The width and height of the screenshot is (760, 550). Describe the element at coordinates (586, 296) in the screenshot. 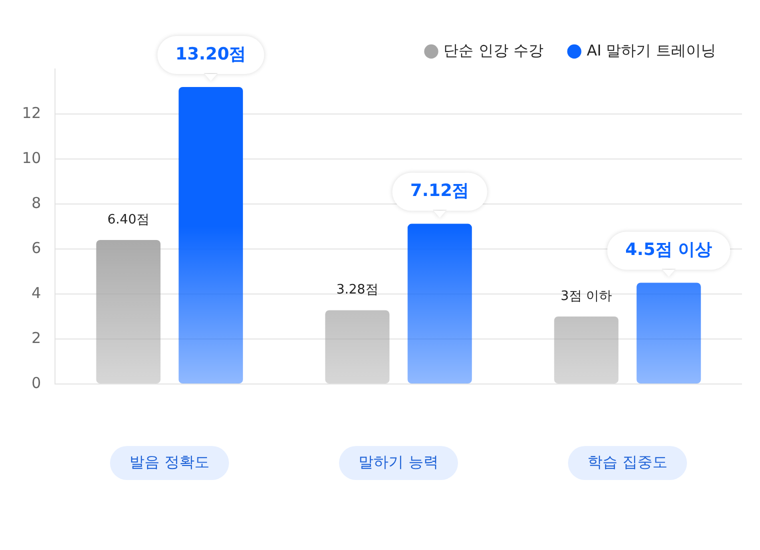

I see `data-label: 3점 이하` at that location.